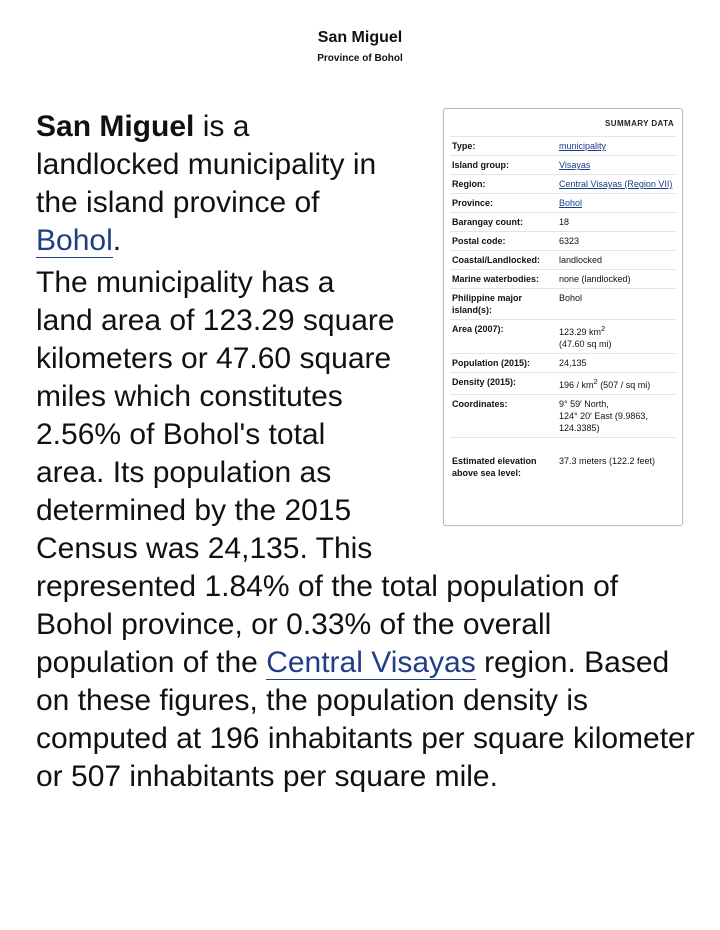  I want to click on summary-value: 18, so click(564, 222).